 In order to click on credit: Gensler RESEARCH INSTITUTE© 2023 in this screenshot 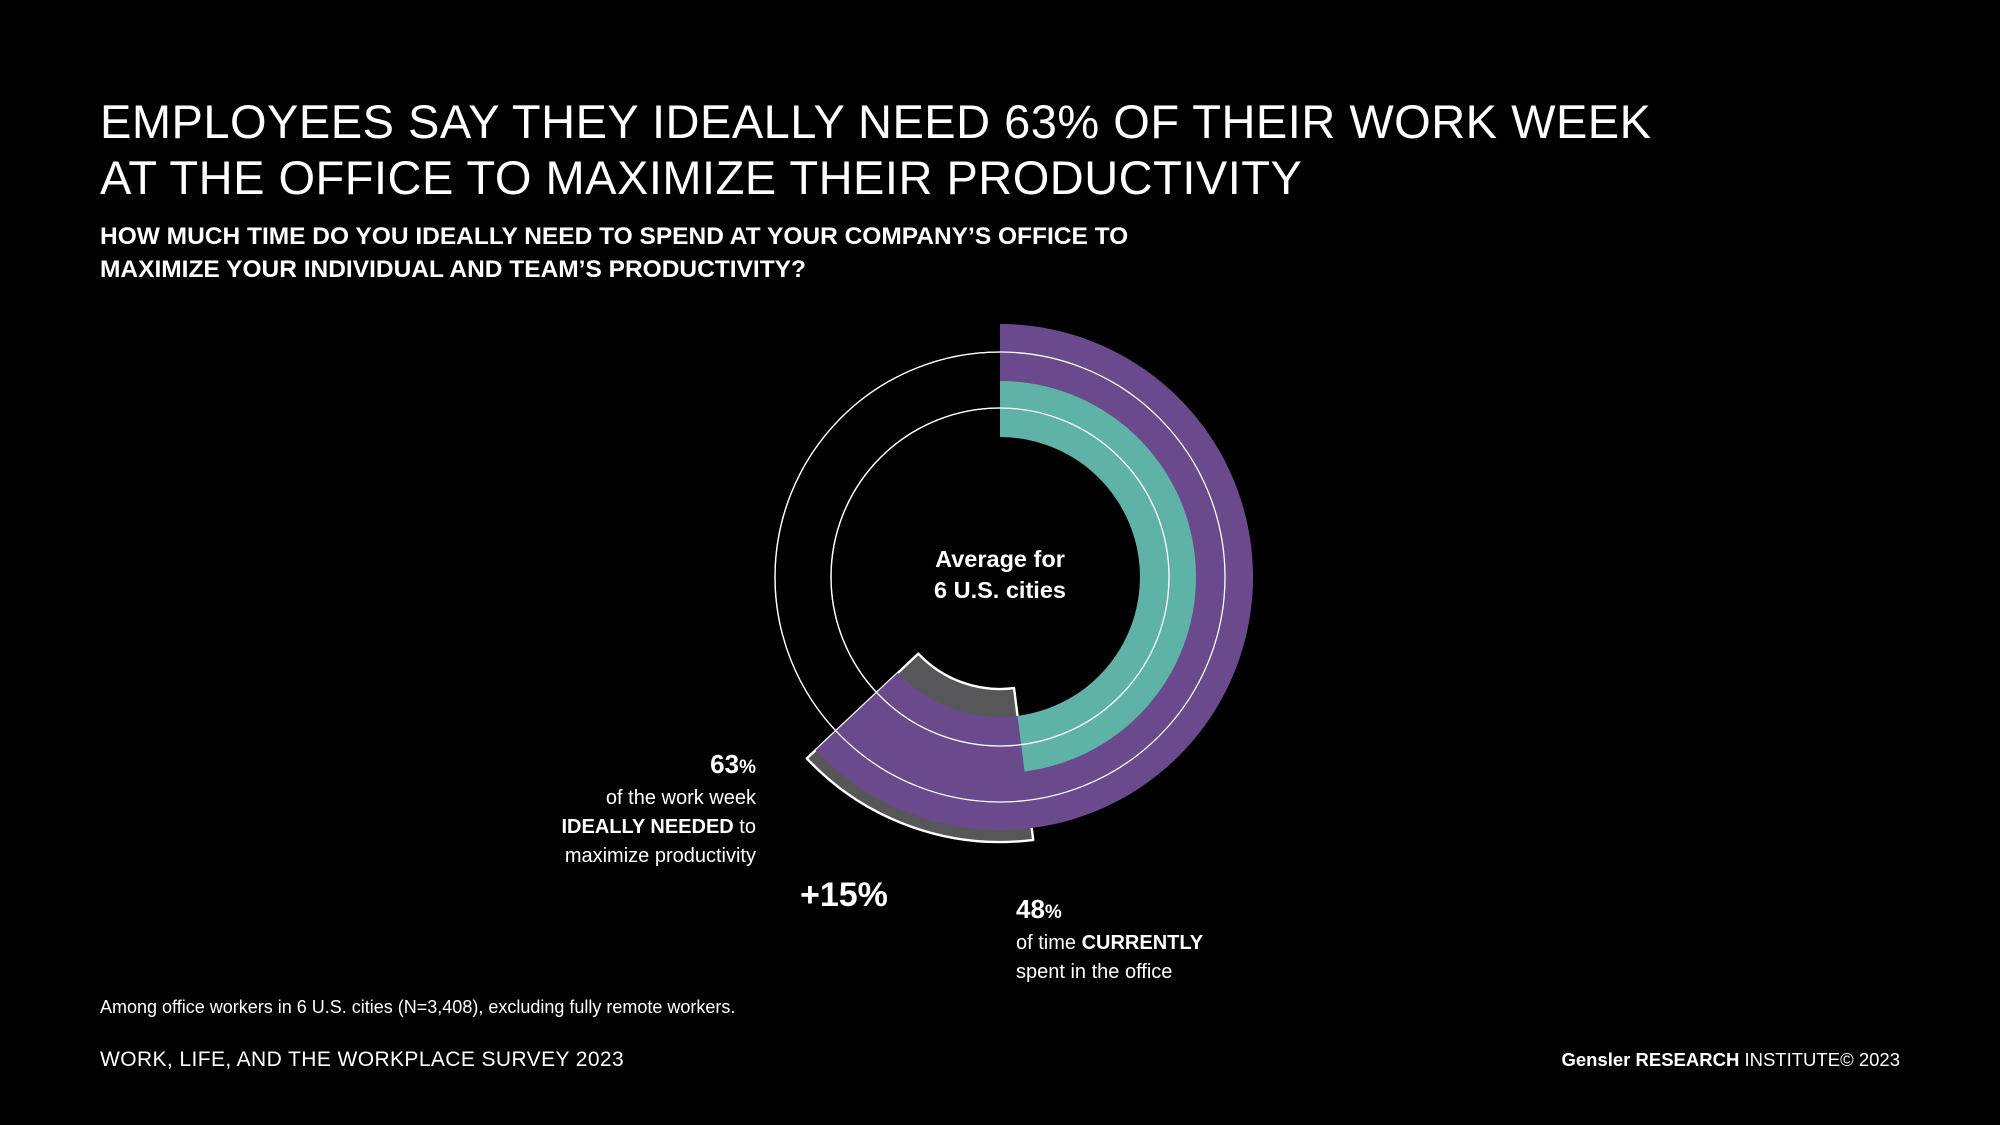, I will do `click(1730, 1060)`.